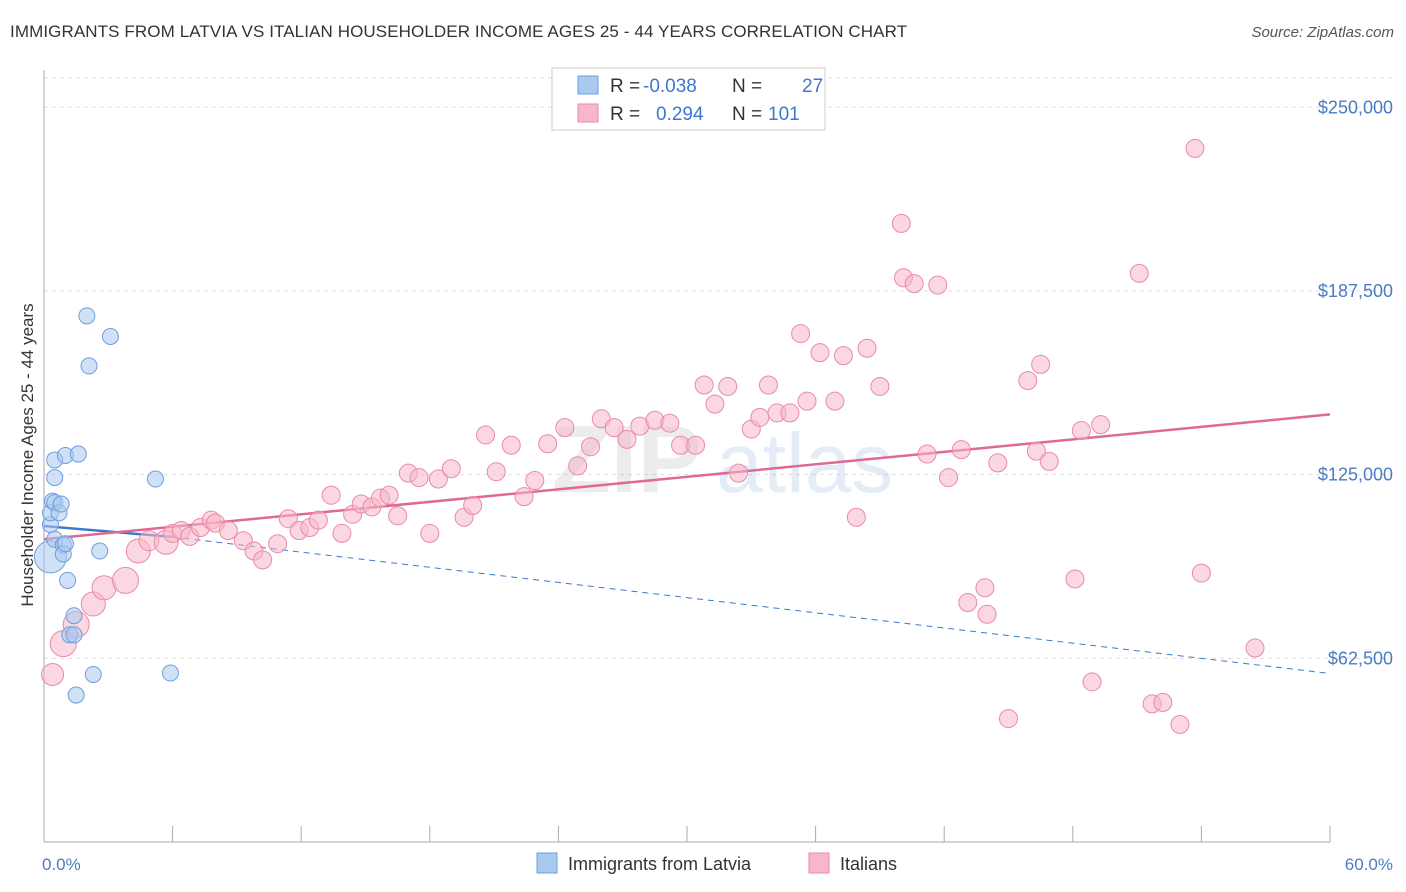  I want to click on y-axis-label: Householder Income Ages 25 - 44 years, so click(27, 454).